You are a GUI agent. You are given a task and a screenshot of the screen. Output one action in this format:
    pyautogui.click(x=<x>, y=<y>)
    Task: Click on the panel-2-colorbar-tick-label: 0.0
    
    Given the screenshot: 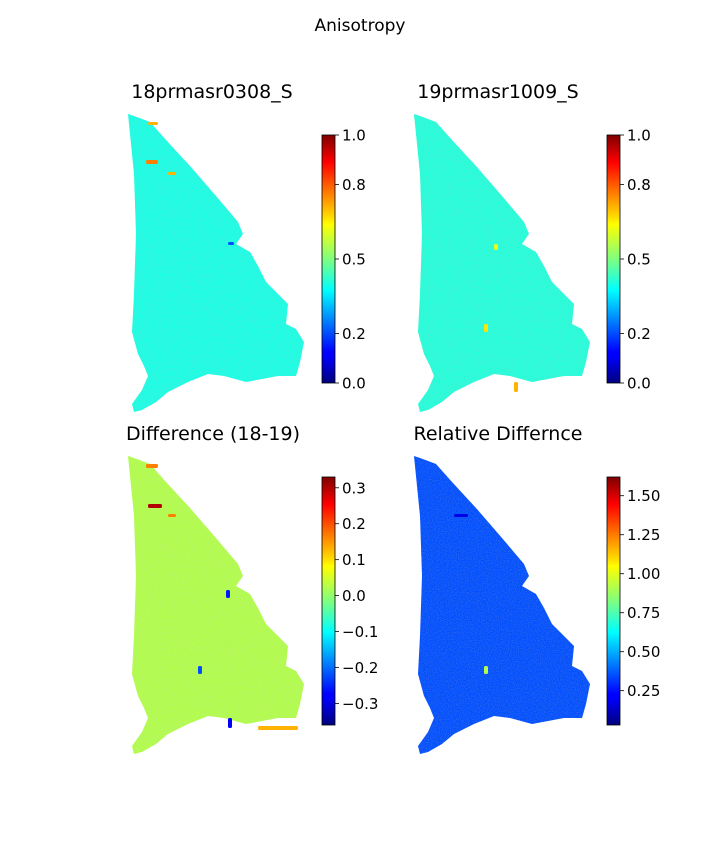 What is the action you would take?
    pyautogui.click(x=639, y=384)
    